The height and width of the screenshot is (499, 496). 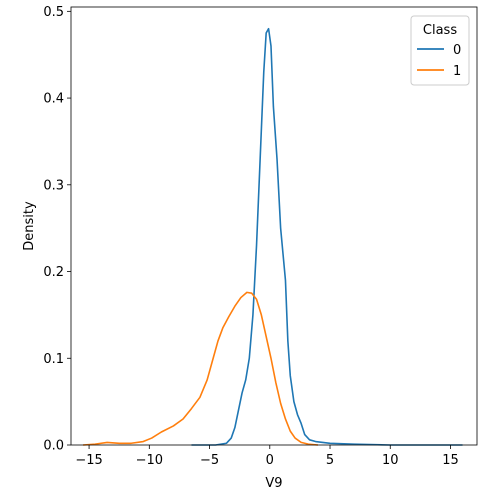 I want to click on x-axis: −15 −10 −5 0 5 10 15, so click(x=267, y=456).